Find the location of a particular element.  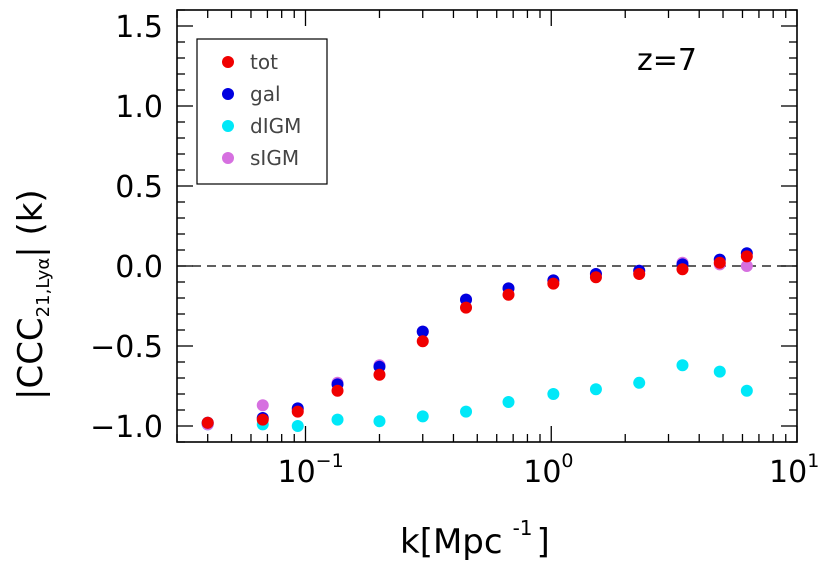

legend: tot gal dIGM sIGM is located at coordinates (262, 111).